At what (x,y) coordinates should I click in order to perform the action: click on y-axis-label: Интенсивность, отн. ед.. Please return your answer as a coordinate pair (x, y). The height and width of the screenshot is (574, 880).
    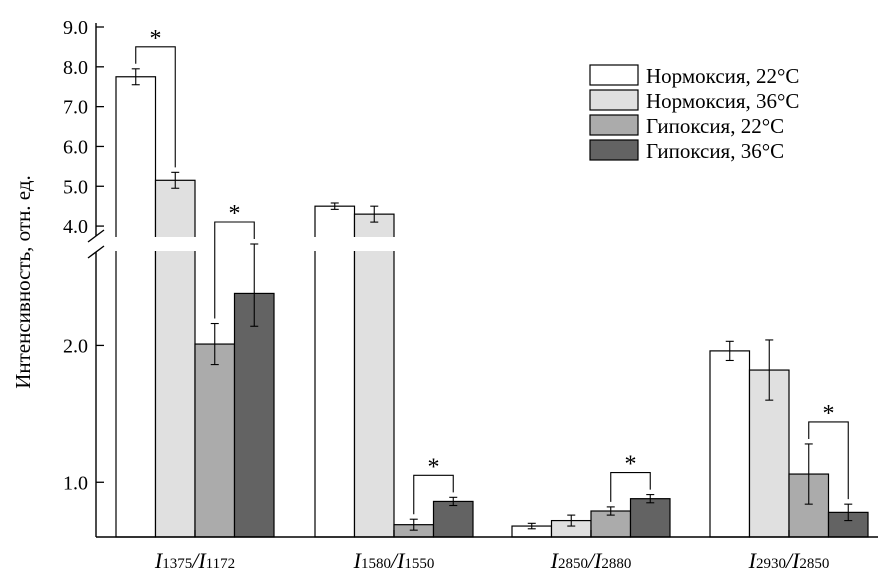
    Looking at the image, I should click on (23, 282).